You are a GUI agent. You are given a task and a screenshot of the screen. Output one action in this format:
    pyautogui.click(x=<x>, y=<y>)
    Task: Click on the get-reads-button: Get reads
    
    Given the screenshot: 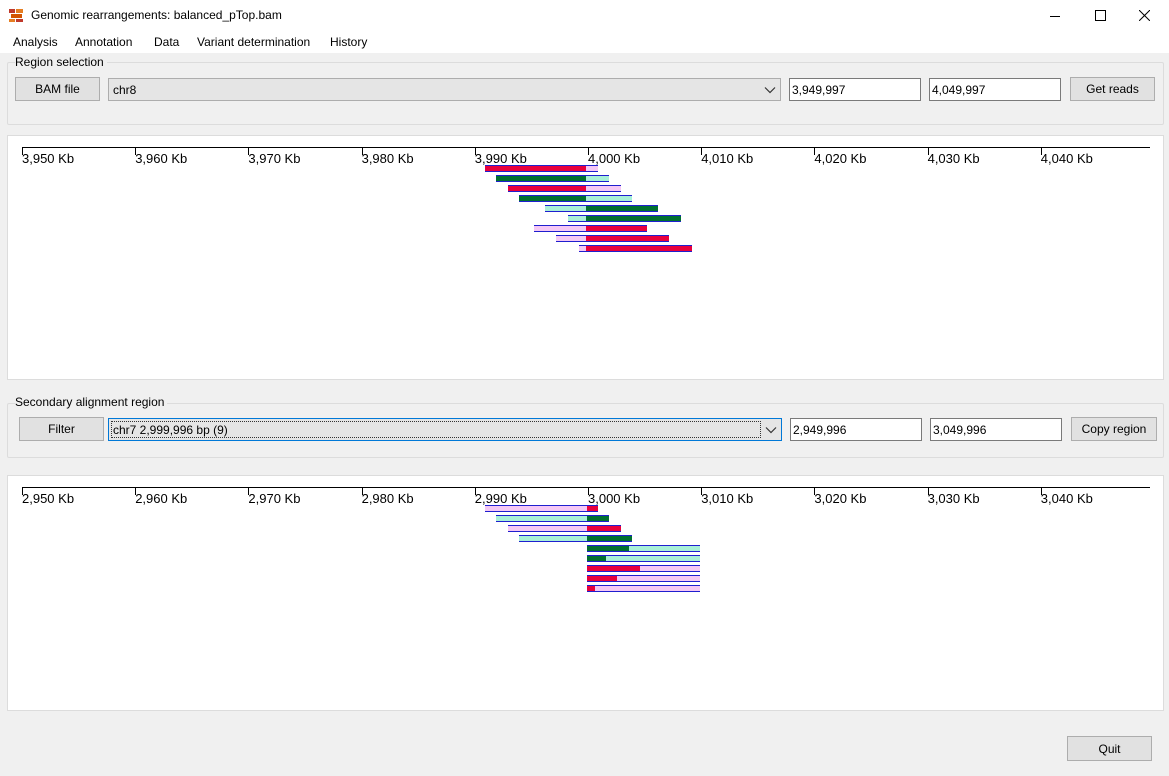 What is the action you would take?
    pyautogui.click(x=1112, y=89)
    